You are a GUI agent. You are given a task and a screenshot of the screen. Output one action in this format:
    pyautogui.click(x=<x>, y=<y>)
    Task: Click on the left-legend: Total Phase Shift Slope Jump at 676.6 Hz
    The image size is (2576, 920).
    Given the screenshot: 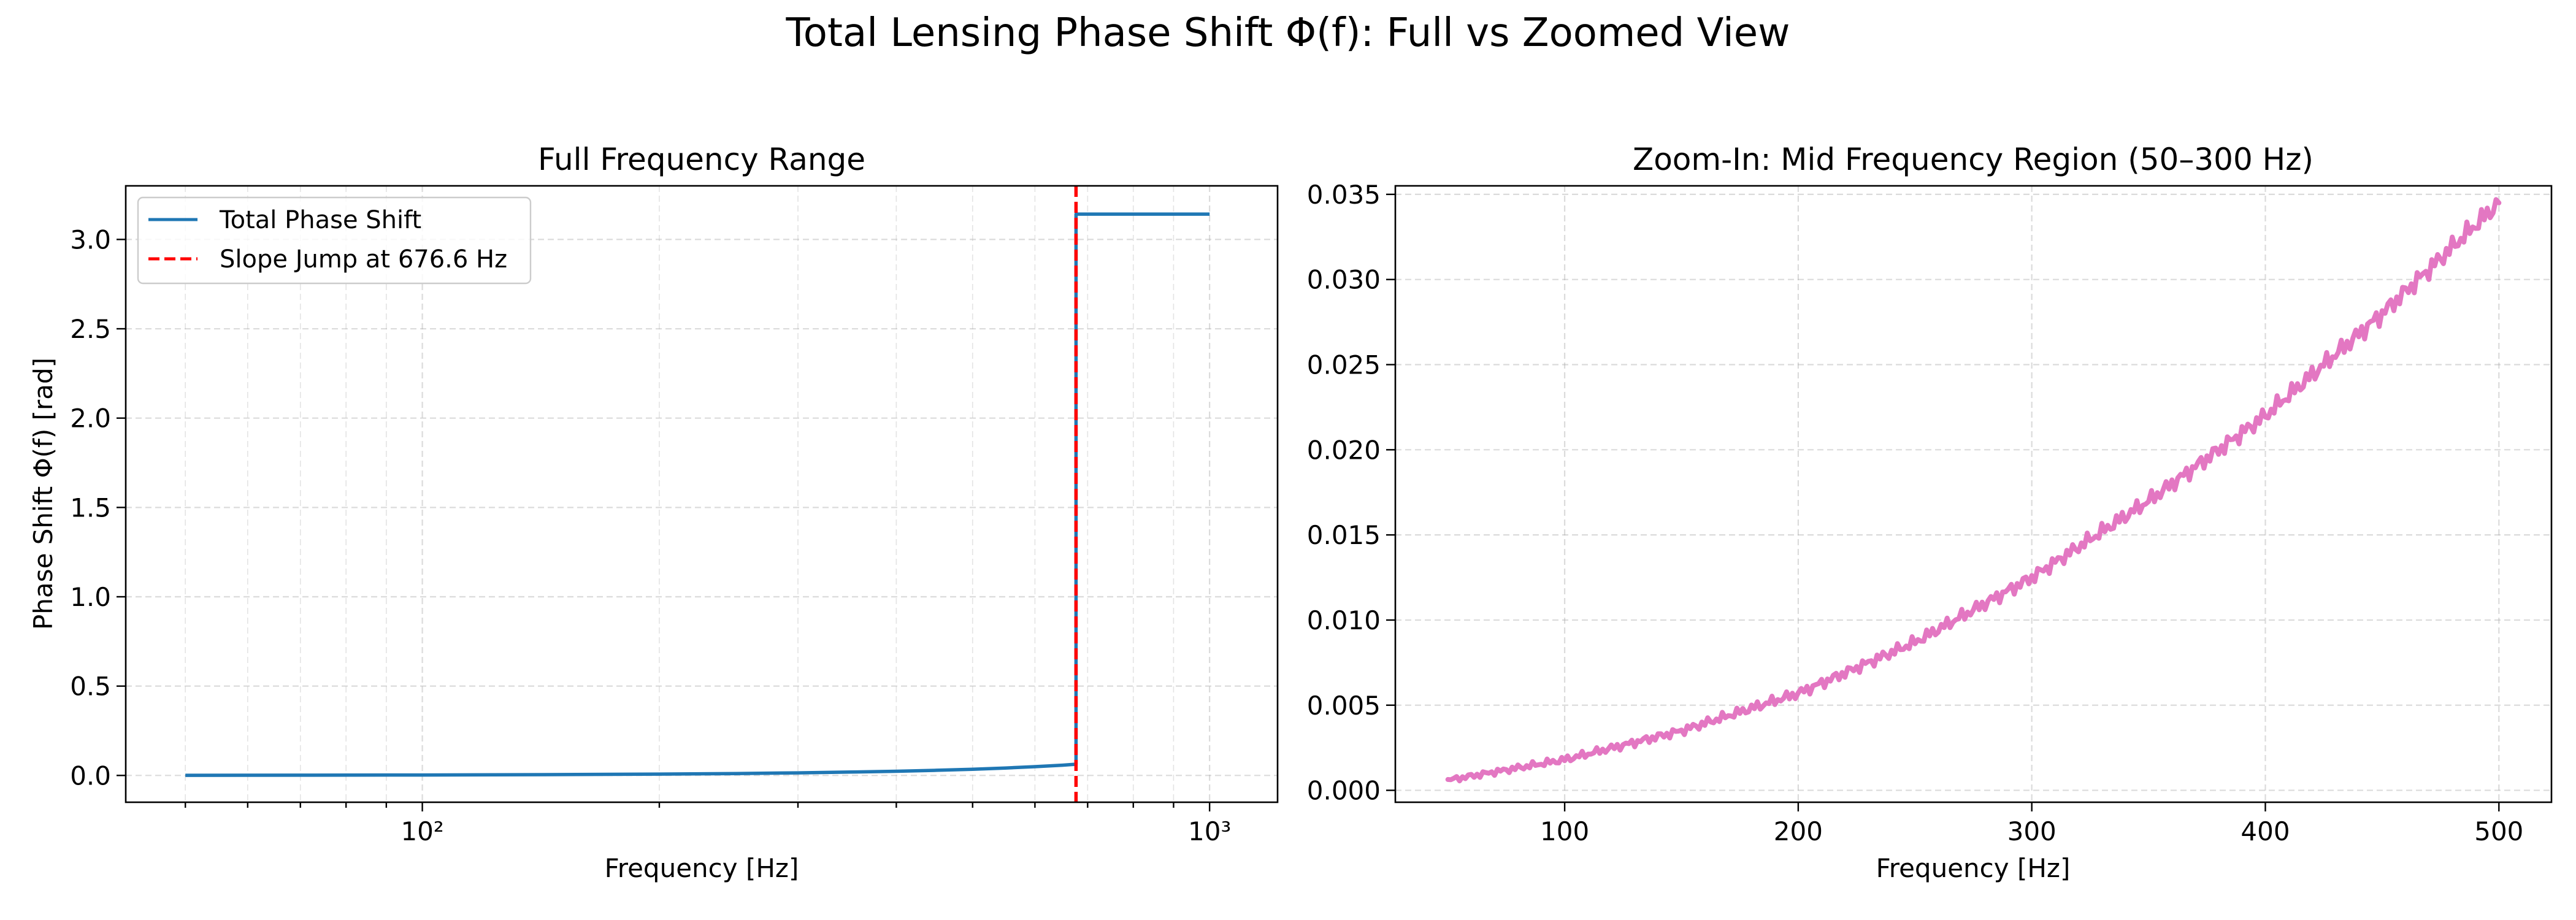 What is the action you would take?
    pyautogui.click(x=334, y=240)
    